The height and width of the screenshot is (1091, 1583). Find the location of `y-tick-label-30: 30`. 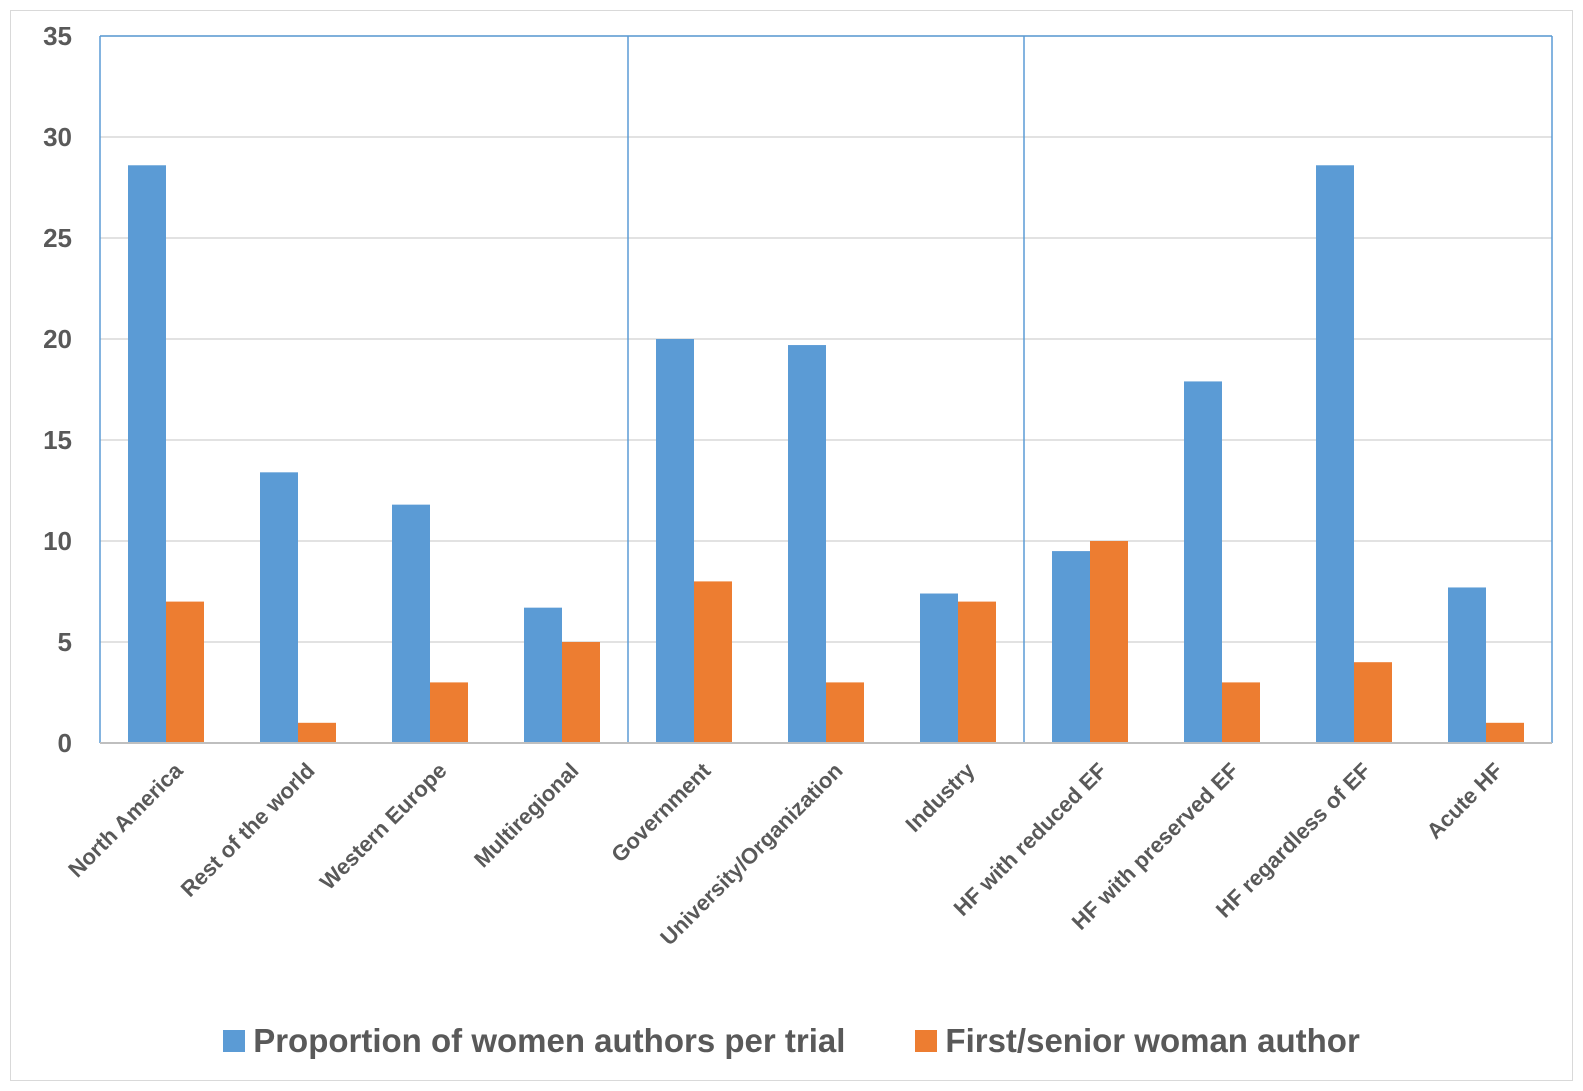

y-tick-label-30: 30 is located at coordinates (57, 137).